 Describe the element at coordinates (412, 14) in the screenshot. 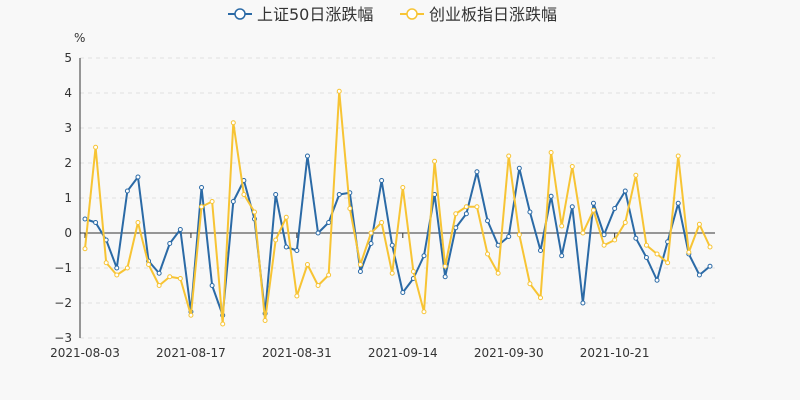

I see `legend-marker` at that location.